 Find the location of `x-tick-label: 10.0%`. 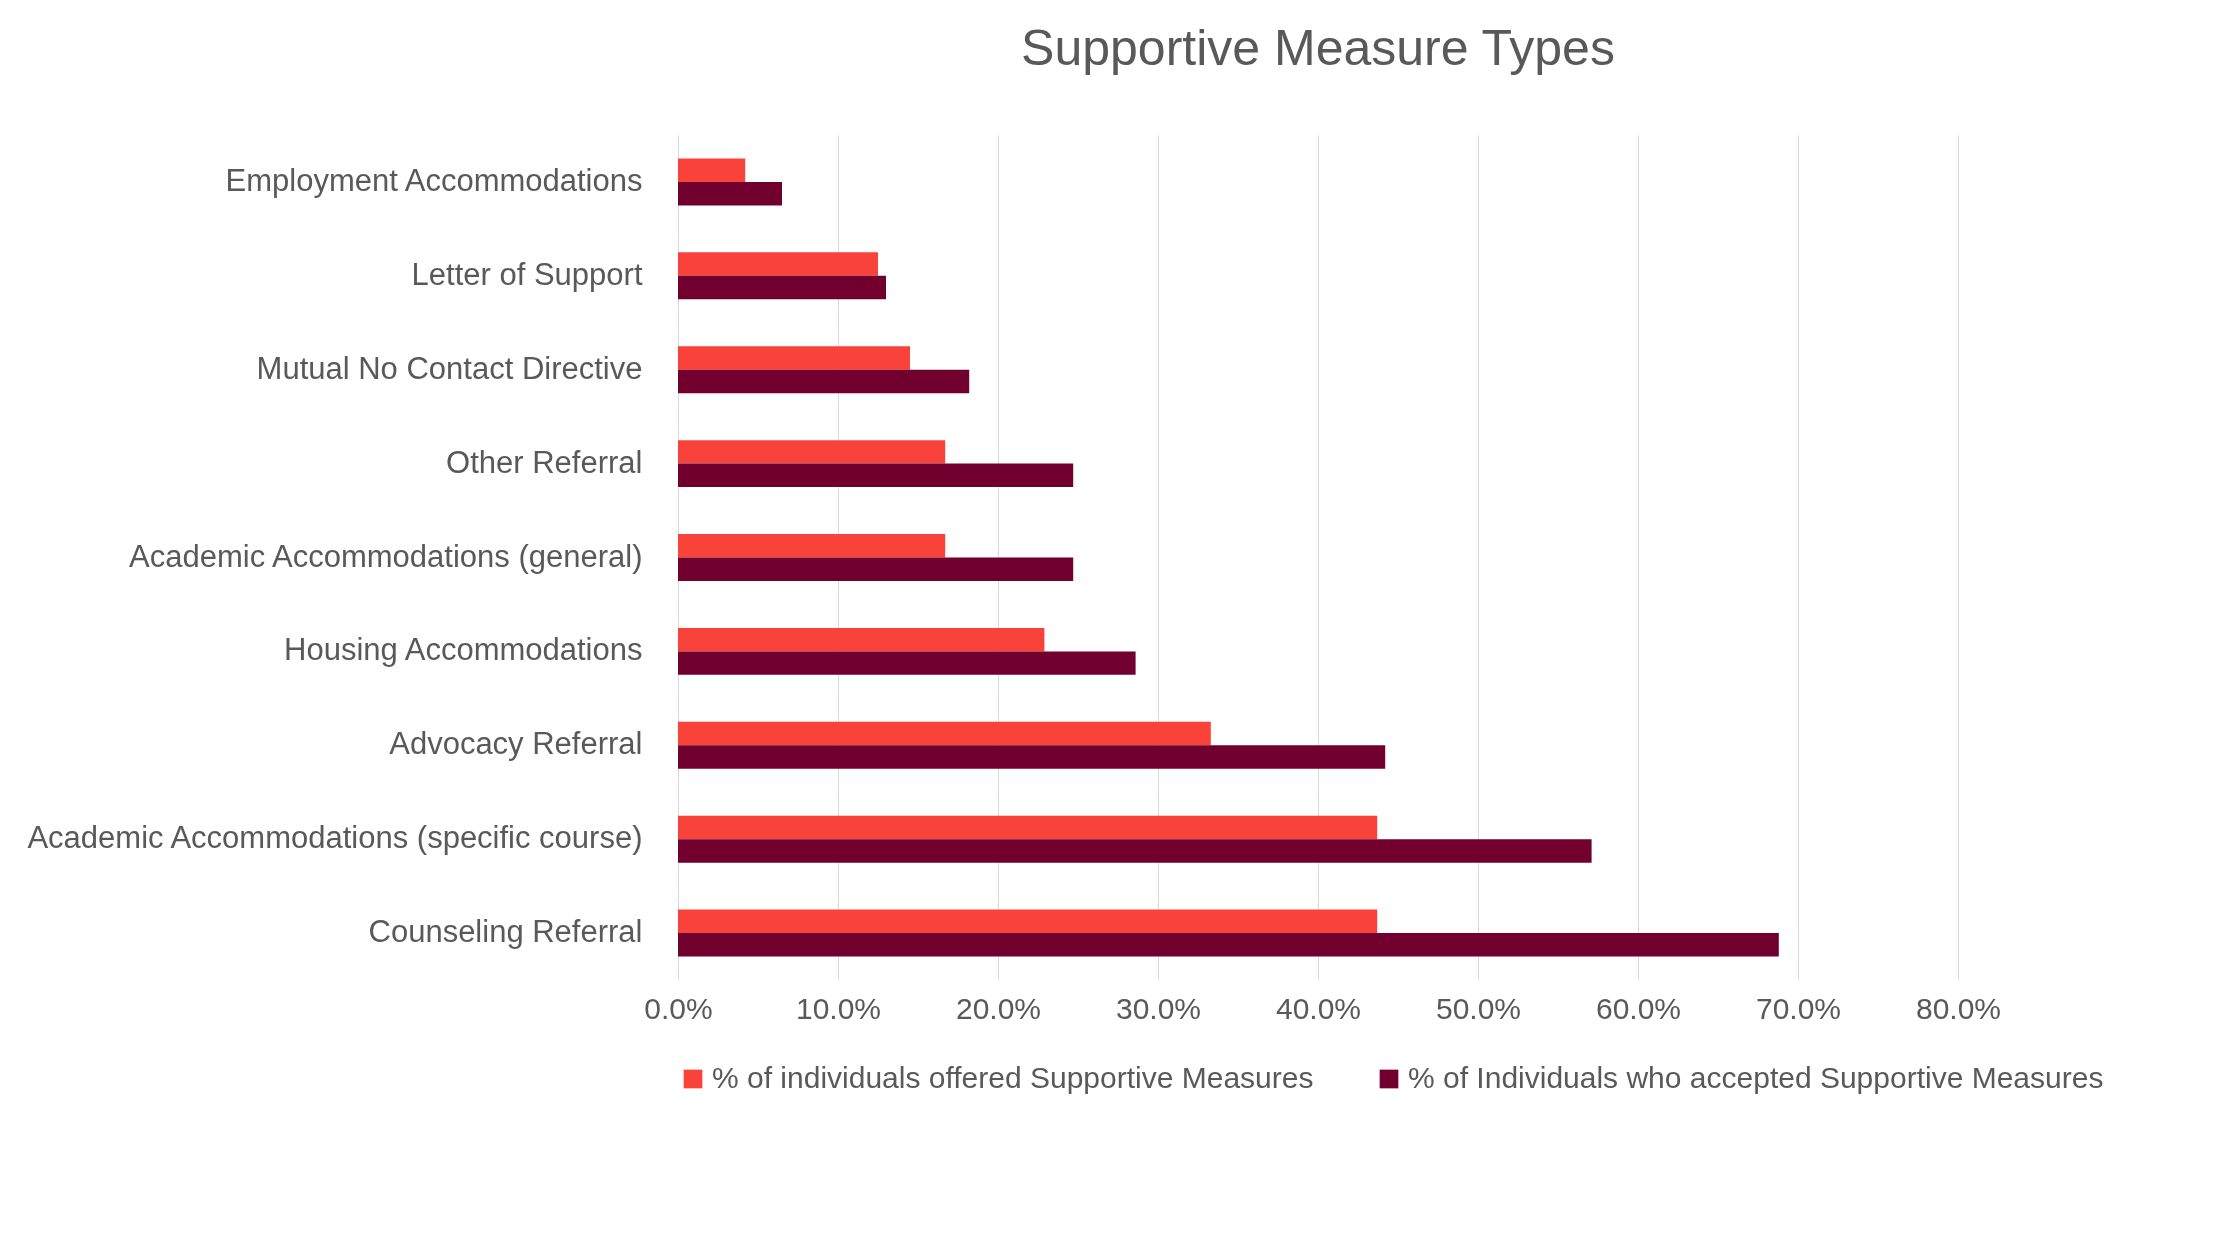

x-tick-label: 10.0% is located at coordinates (838, 1008).